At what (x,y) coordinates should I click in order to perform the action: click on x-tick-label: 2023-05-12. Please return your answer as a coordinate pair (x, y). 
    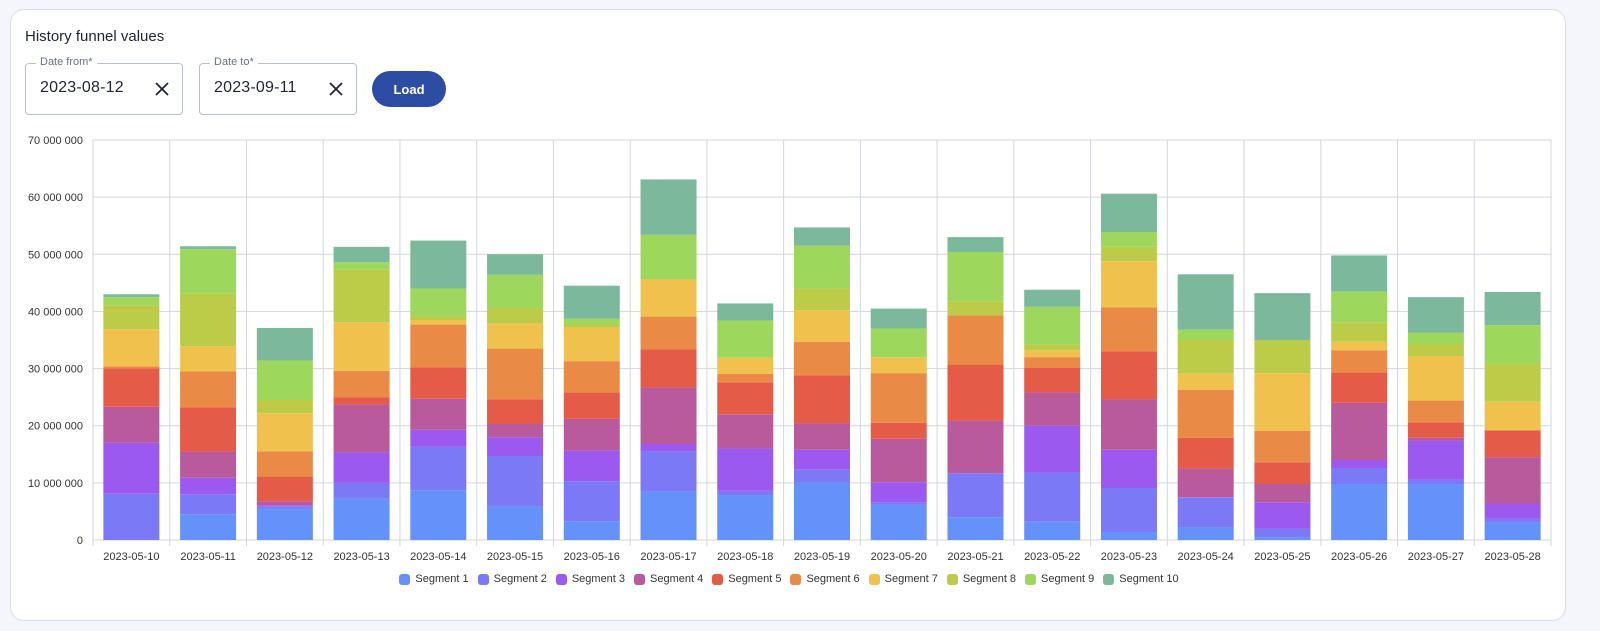
    Looking at the image, I should click on (285, 557).